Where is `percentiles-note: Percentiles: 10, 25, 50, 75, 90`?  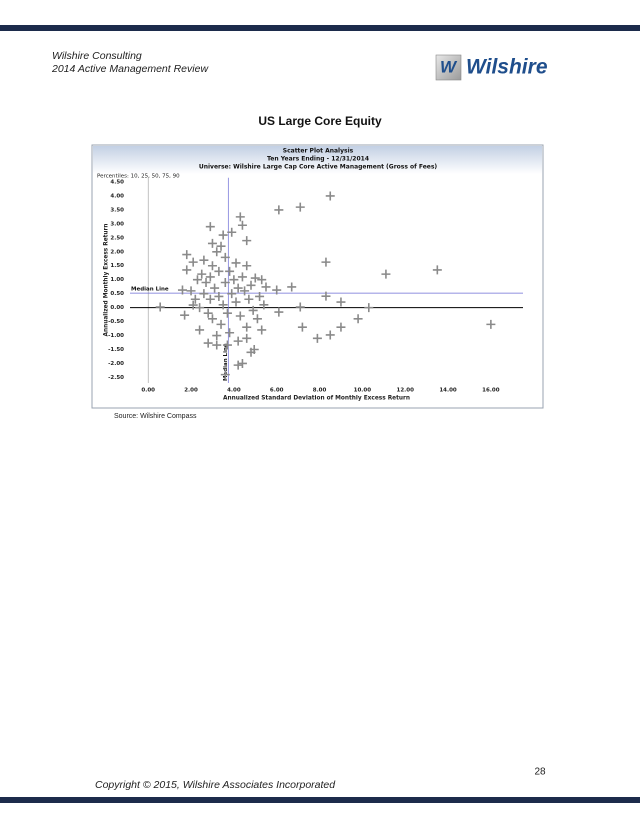
percentiles-note: Percentiles: 10, 25, 50, 75, 90 is located at coordinates (138, 177).